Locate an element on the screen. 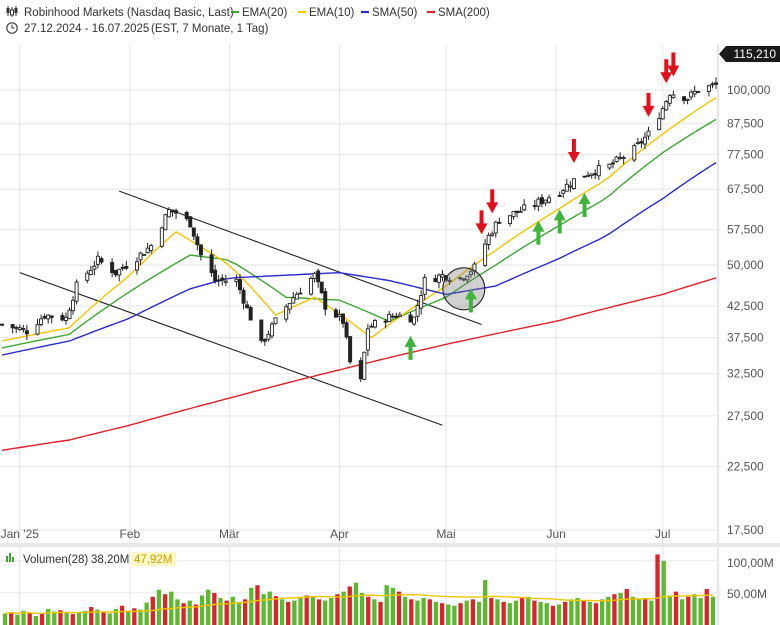 The width and height of the screenshot is (780, 625). date-range: 27.12.2024 - 16.07.2025 is located at coordinates (86, 29).